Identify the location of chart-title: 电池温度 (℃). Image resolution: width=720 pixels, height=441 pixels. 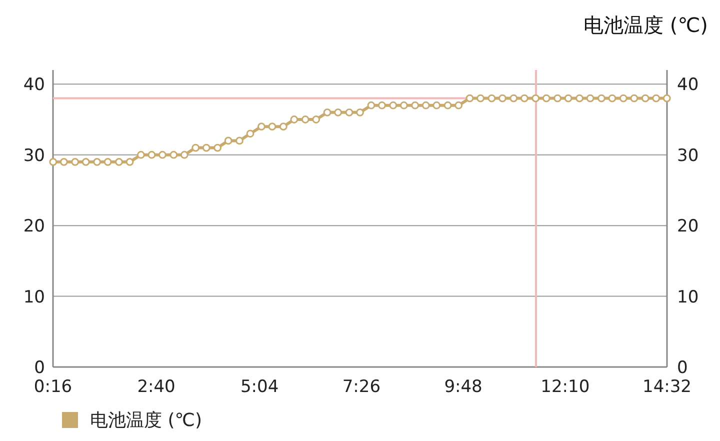
(646, 25).